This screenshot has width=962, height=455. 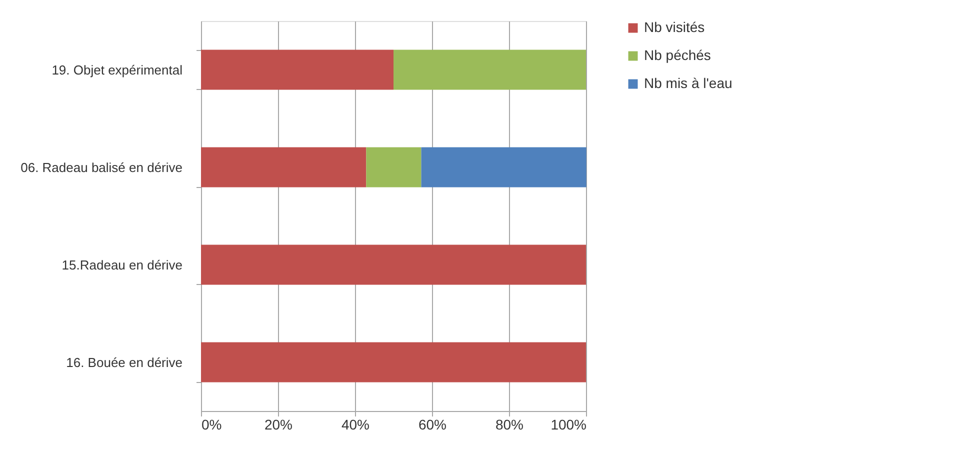 I want to click on legend-label: Nb visités, so click(x=674, y=27).